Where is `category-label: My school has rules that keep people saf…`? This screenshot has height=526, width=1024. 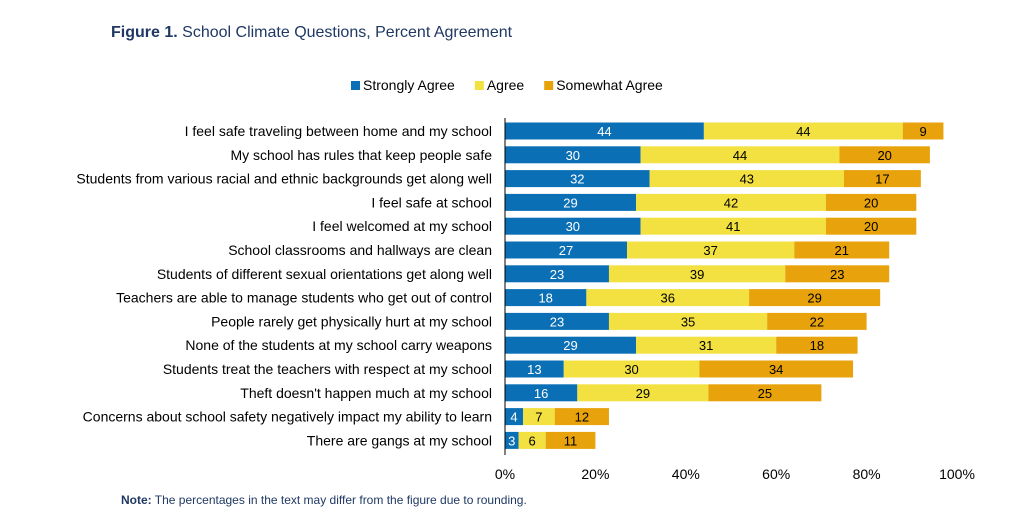
category-label: My school has rules that keep people saf… is located at coordinates (362, 155).